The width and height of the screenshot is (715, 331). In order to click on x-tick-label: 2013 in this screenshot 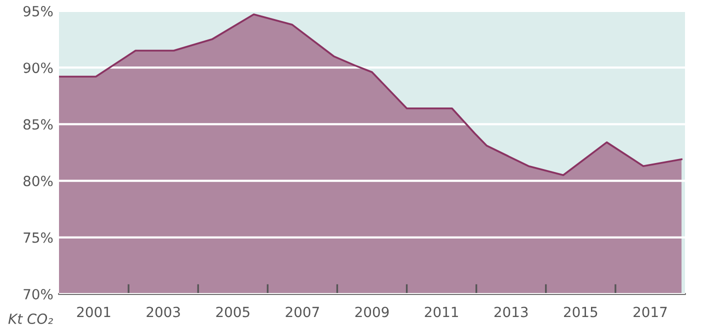, I will do `click(511, 312)`.